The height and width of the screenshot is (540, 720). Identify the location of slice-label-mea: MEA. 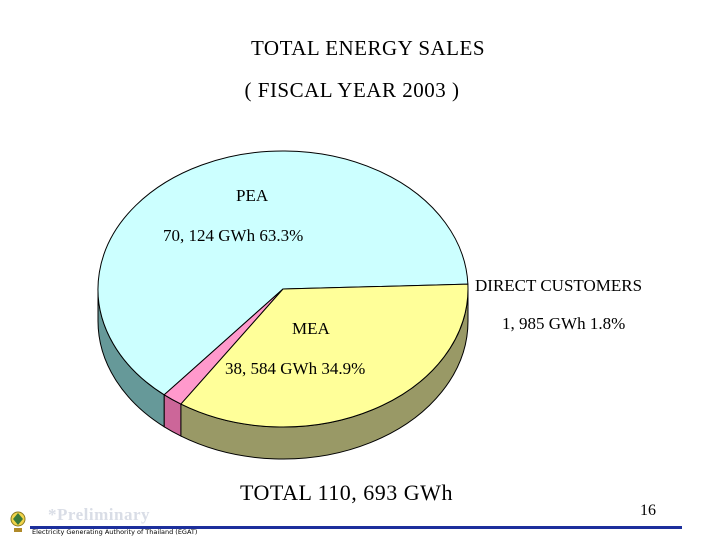
(311, 328).